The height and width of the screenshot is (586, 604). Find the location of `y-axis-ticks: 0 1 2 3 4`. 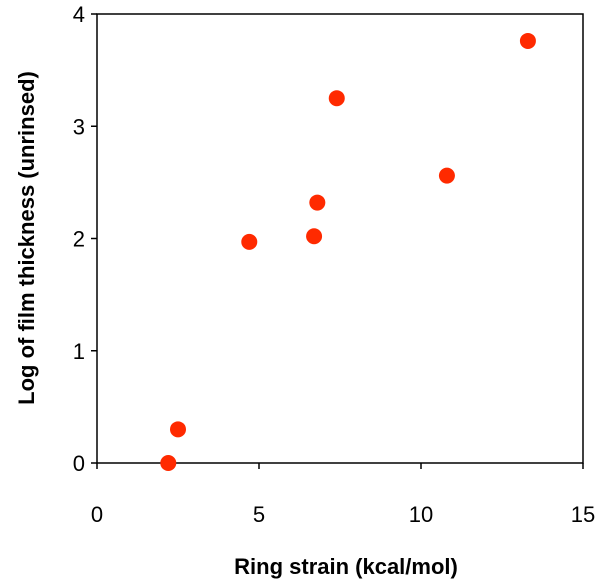

y-axis-ticks: 0 1 2 3 4 is located at coordinates (85, 239).